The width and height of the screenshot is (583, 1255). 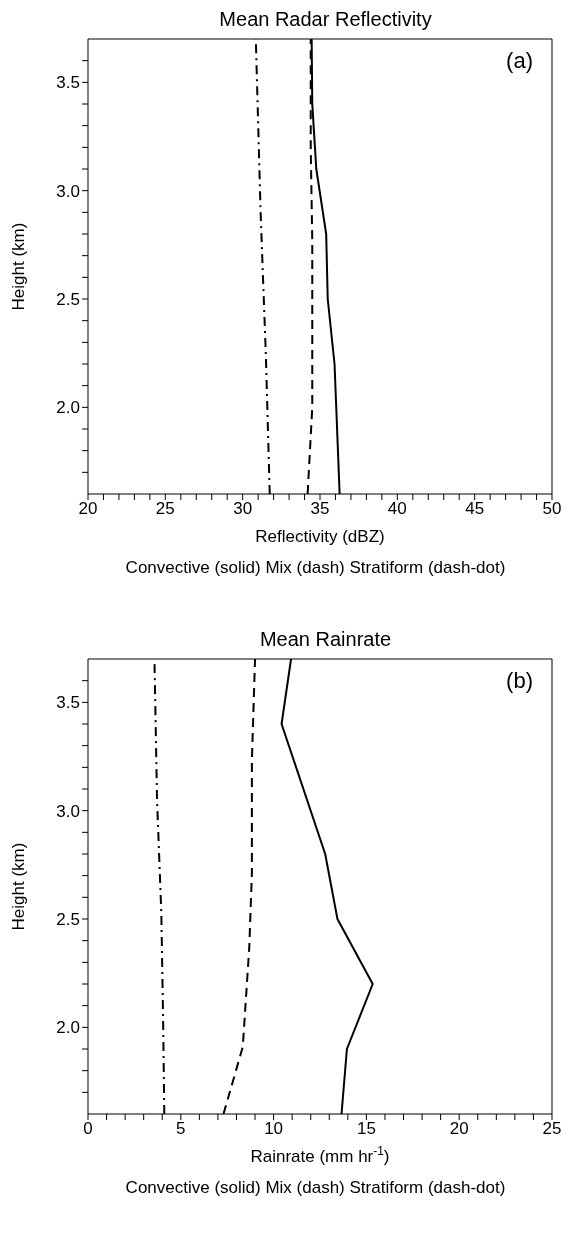 What do you see at coordinates (88, 1129) in the screenshot?
I see `x-tick-label: 0` at bounding box center [88, 1129].